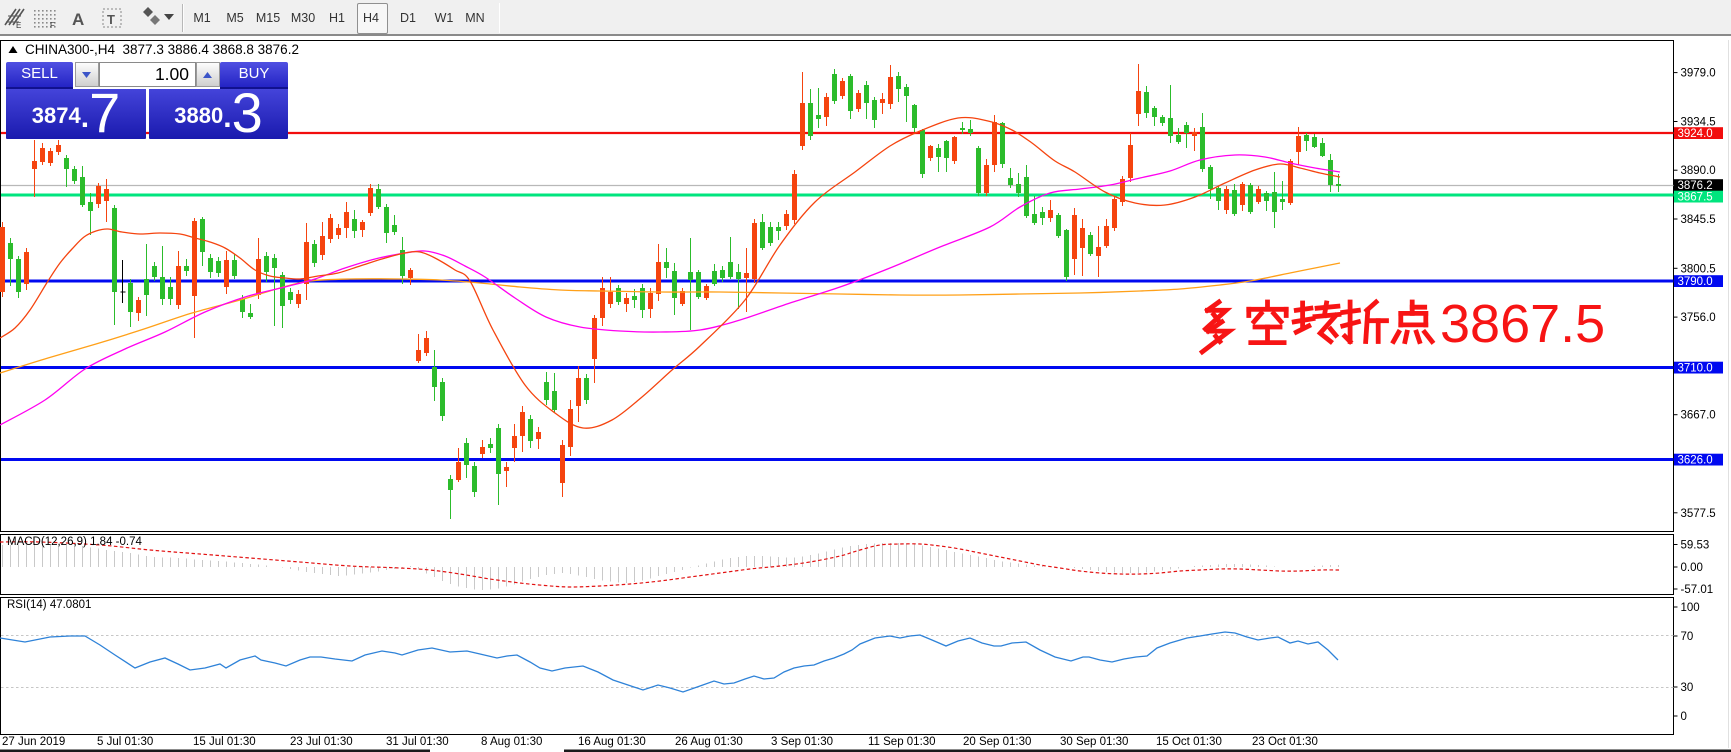 The width and height of the screenshot is (1731, 752). Describe the element at coordinates (1695, 186) in the screenshot. I see `svg-text: 3876.2` at that location.